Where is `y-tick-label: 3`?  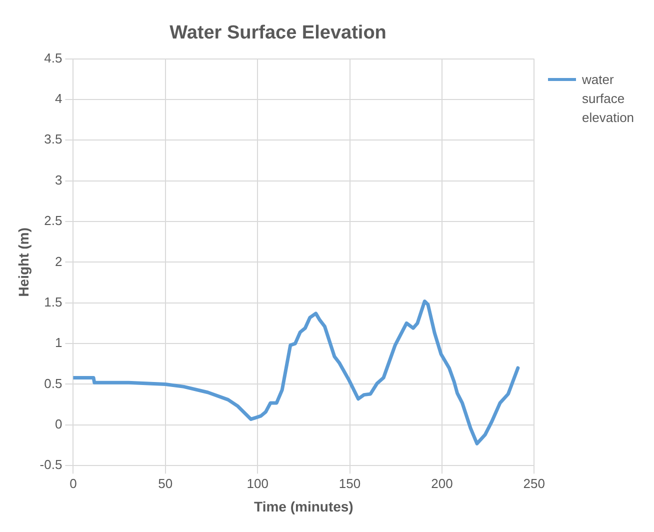
y-tick-label: 3 is located at coordinates (58, 180).